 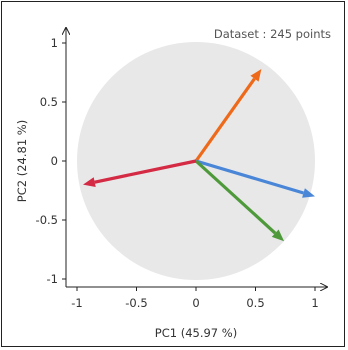 I want to click on y-tick-label: 1, so click(x=54, y=43).